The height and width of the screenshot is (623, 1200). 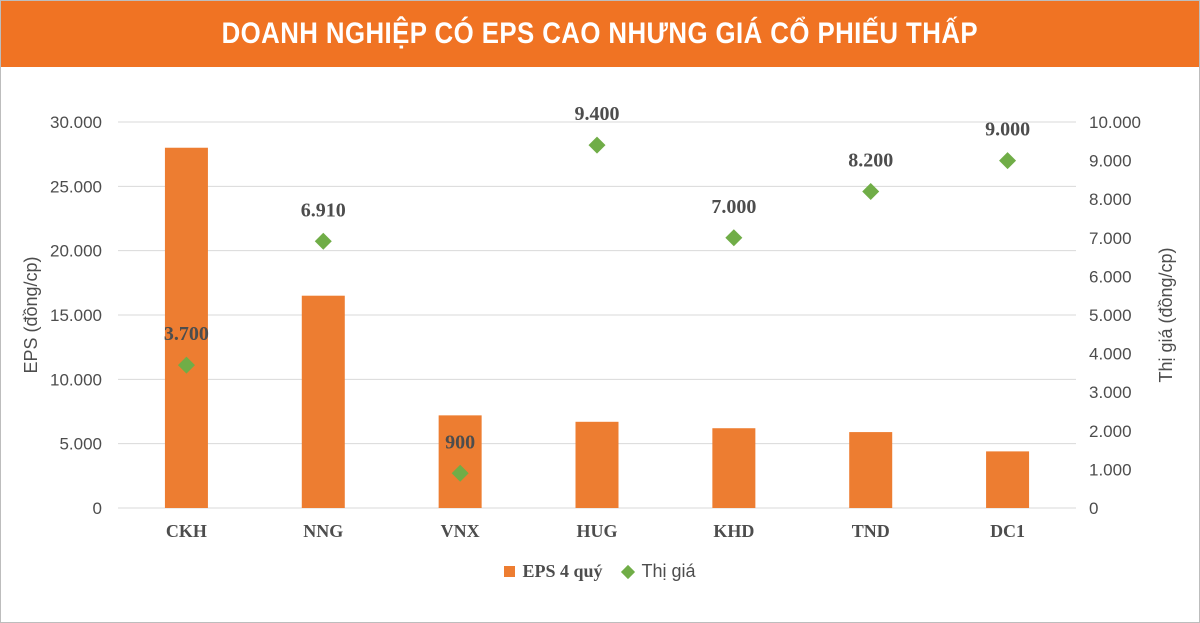 I want to click on data-label: 3.700, so click(x=186, y=334).